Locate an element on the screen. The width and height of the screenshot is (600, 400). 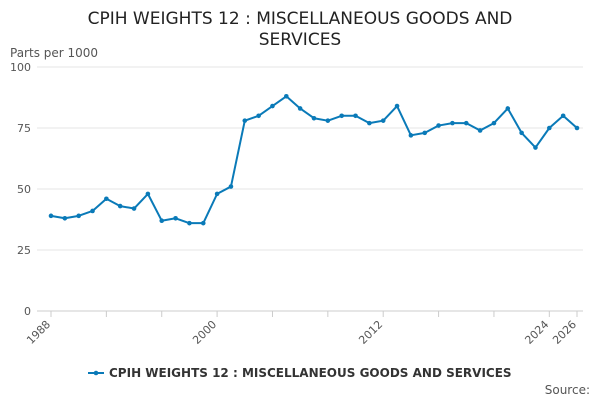
x-tick-label: 2024 is located at coordinates (536, 332).